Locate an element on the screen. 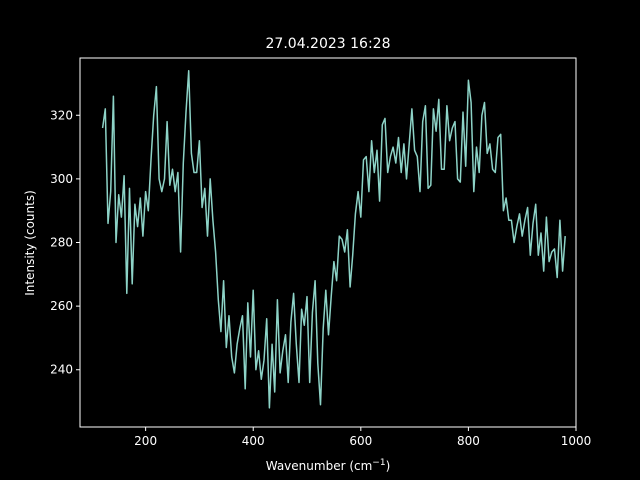 The image size is (640, 480). y-tick-label: 280 is located at coordinates (61, 243).